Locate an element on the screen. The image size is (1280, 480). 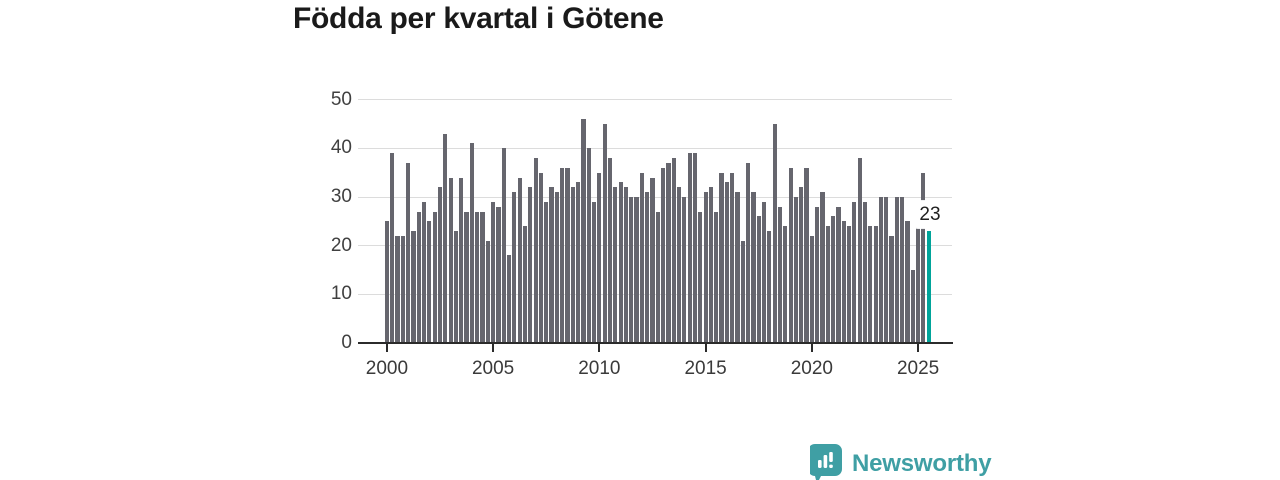
x-axis-label: 2015 is located at coordinates (705, 368).